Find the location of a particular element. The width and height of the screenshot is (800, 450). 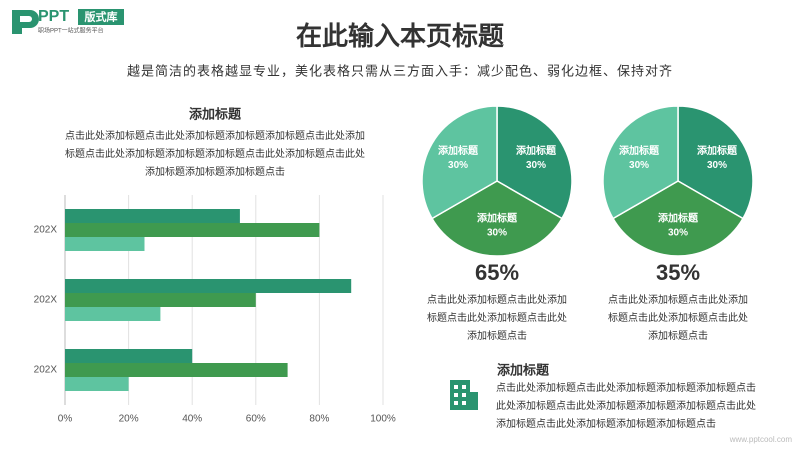

x-tick-label: 60% is located at coordinates (256, 419).